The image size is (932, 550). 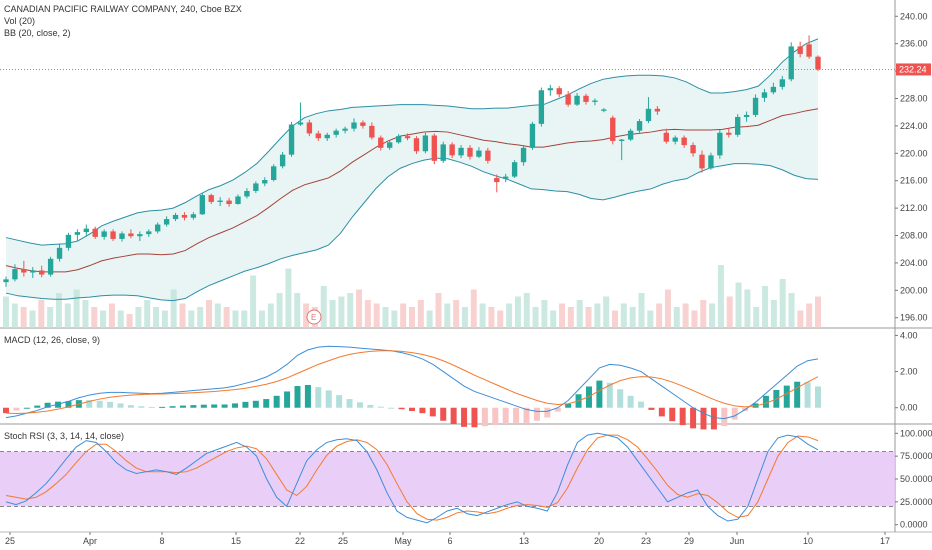 I want to click on macd-legend: MACD (12, 26, close, 9), so click(x=52, y=340).